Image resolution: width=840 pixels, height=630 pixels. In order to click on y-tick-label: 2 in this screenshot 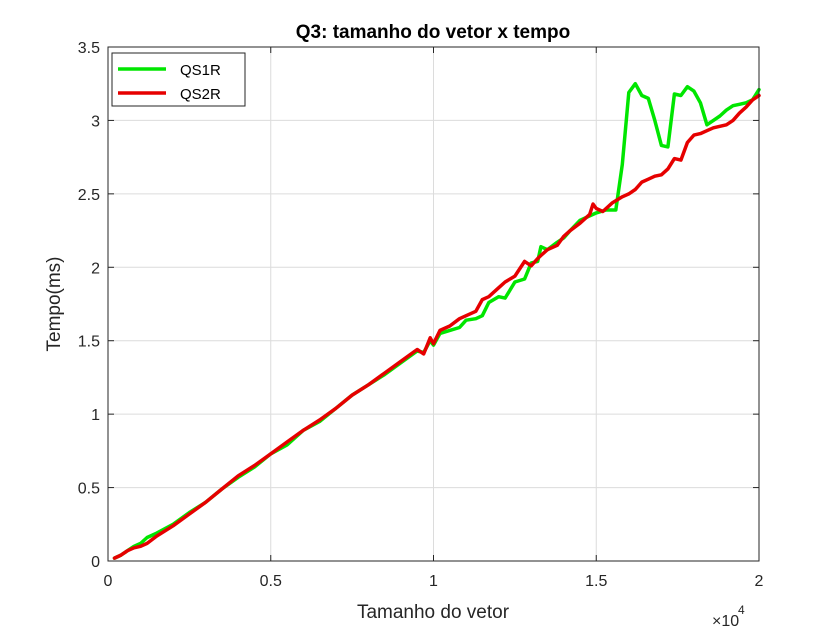, I will do `click(95, 268)`.